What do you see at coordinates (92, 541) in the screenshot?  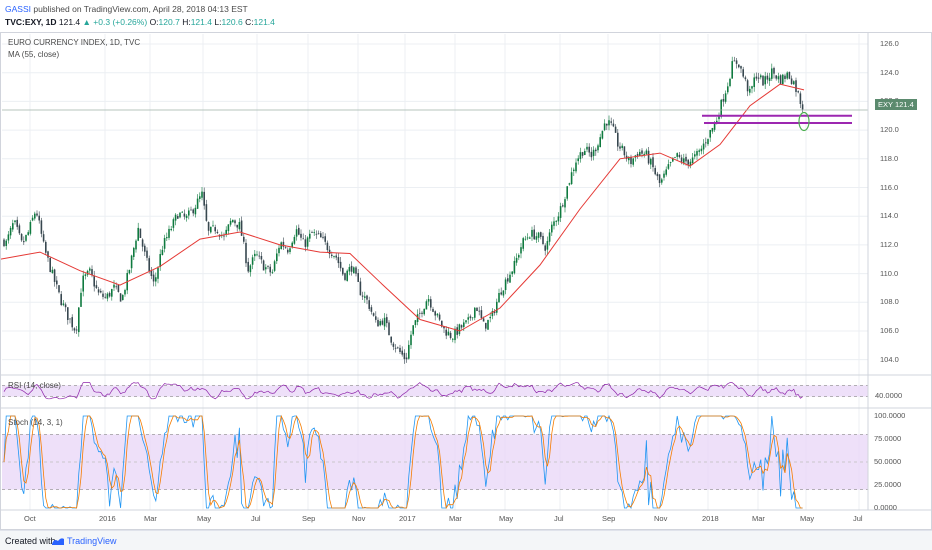 I see `tradingview-brand-link: TradingView` at bounding box center [92, 541].